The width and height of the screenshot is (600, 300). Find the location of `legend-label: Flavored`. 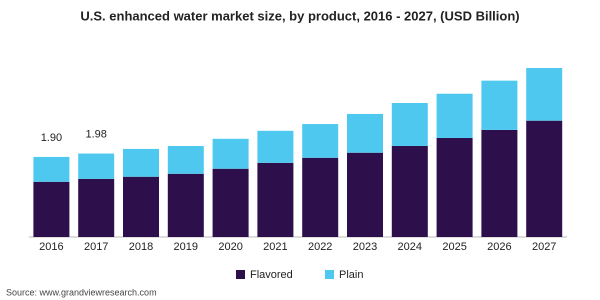

legend-label: Flavored is located at coordinates (271, 275).